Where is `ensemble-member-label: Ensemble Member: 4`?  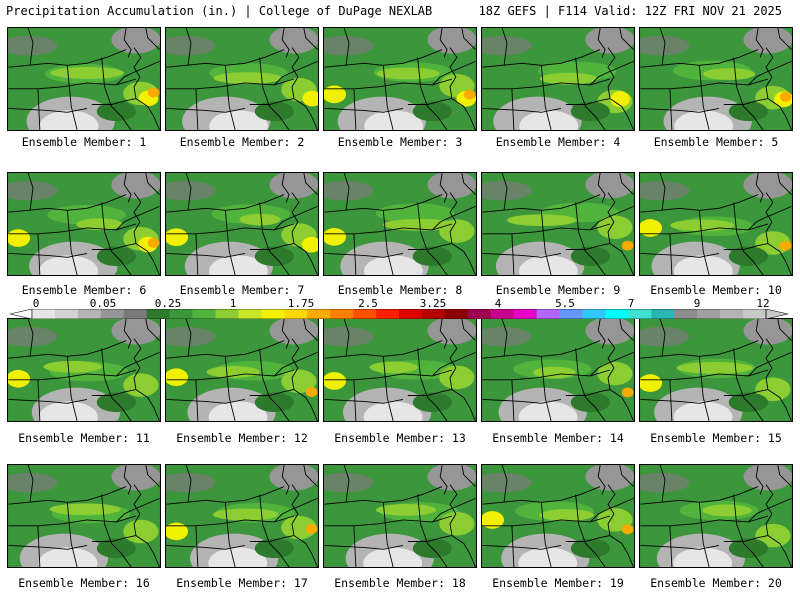 ensemble-member-label: Ensemble Member: 4 is located at coordinates (558, 142).